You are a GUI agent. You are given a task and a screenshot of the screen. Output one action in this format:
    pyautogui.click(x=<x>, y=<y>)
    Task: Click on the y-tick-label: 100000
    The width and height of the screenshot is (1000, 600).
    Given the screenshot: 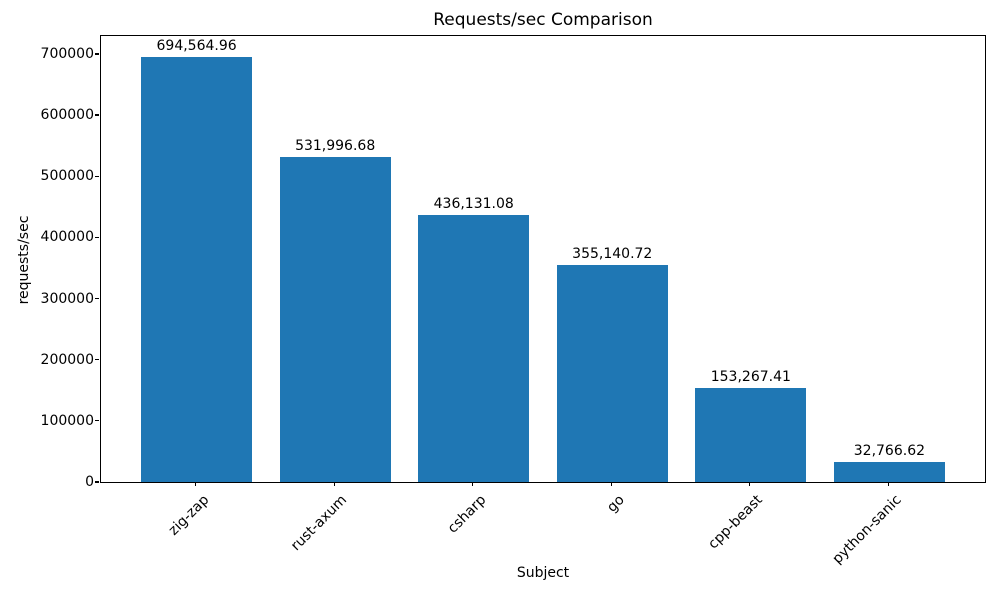 What is the action you would take?
    pyautogui.click(x=67, y=420)
    